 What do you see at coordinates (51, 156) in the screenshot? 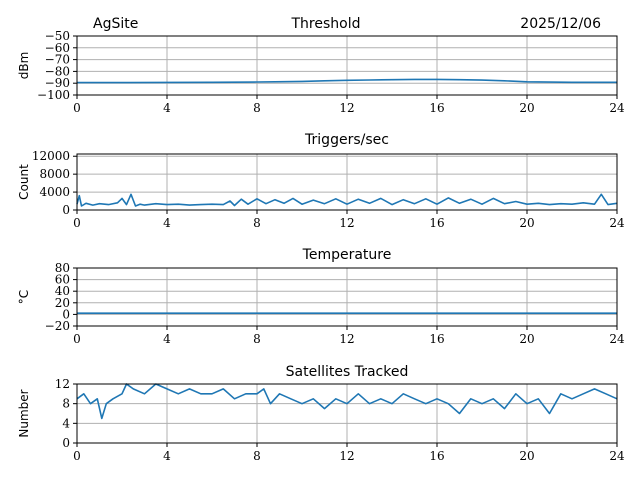
I see `y-tick-label: 12000` at bounding box center [51, 156].